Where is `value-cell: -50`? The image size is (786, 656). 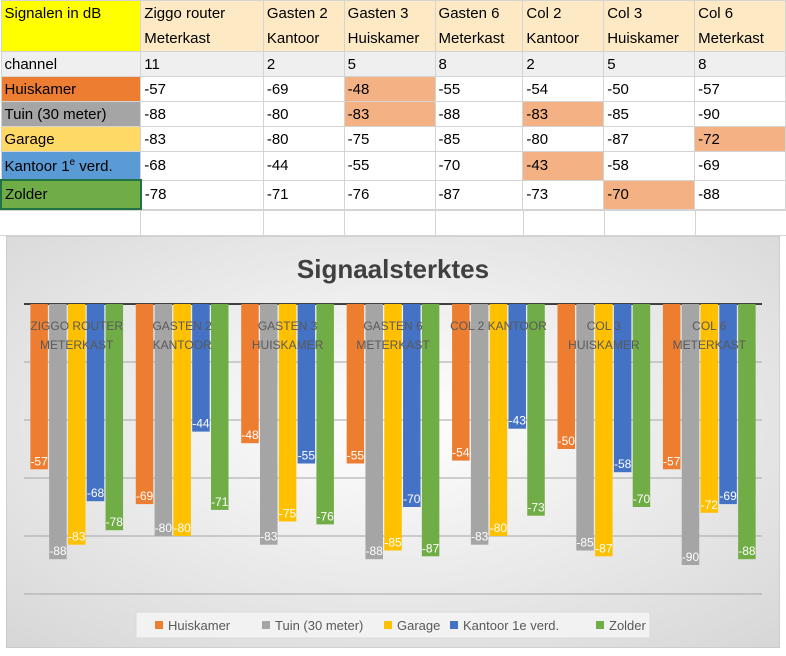 value-cell: -50 is located at coordinates (649, 89).